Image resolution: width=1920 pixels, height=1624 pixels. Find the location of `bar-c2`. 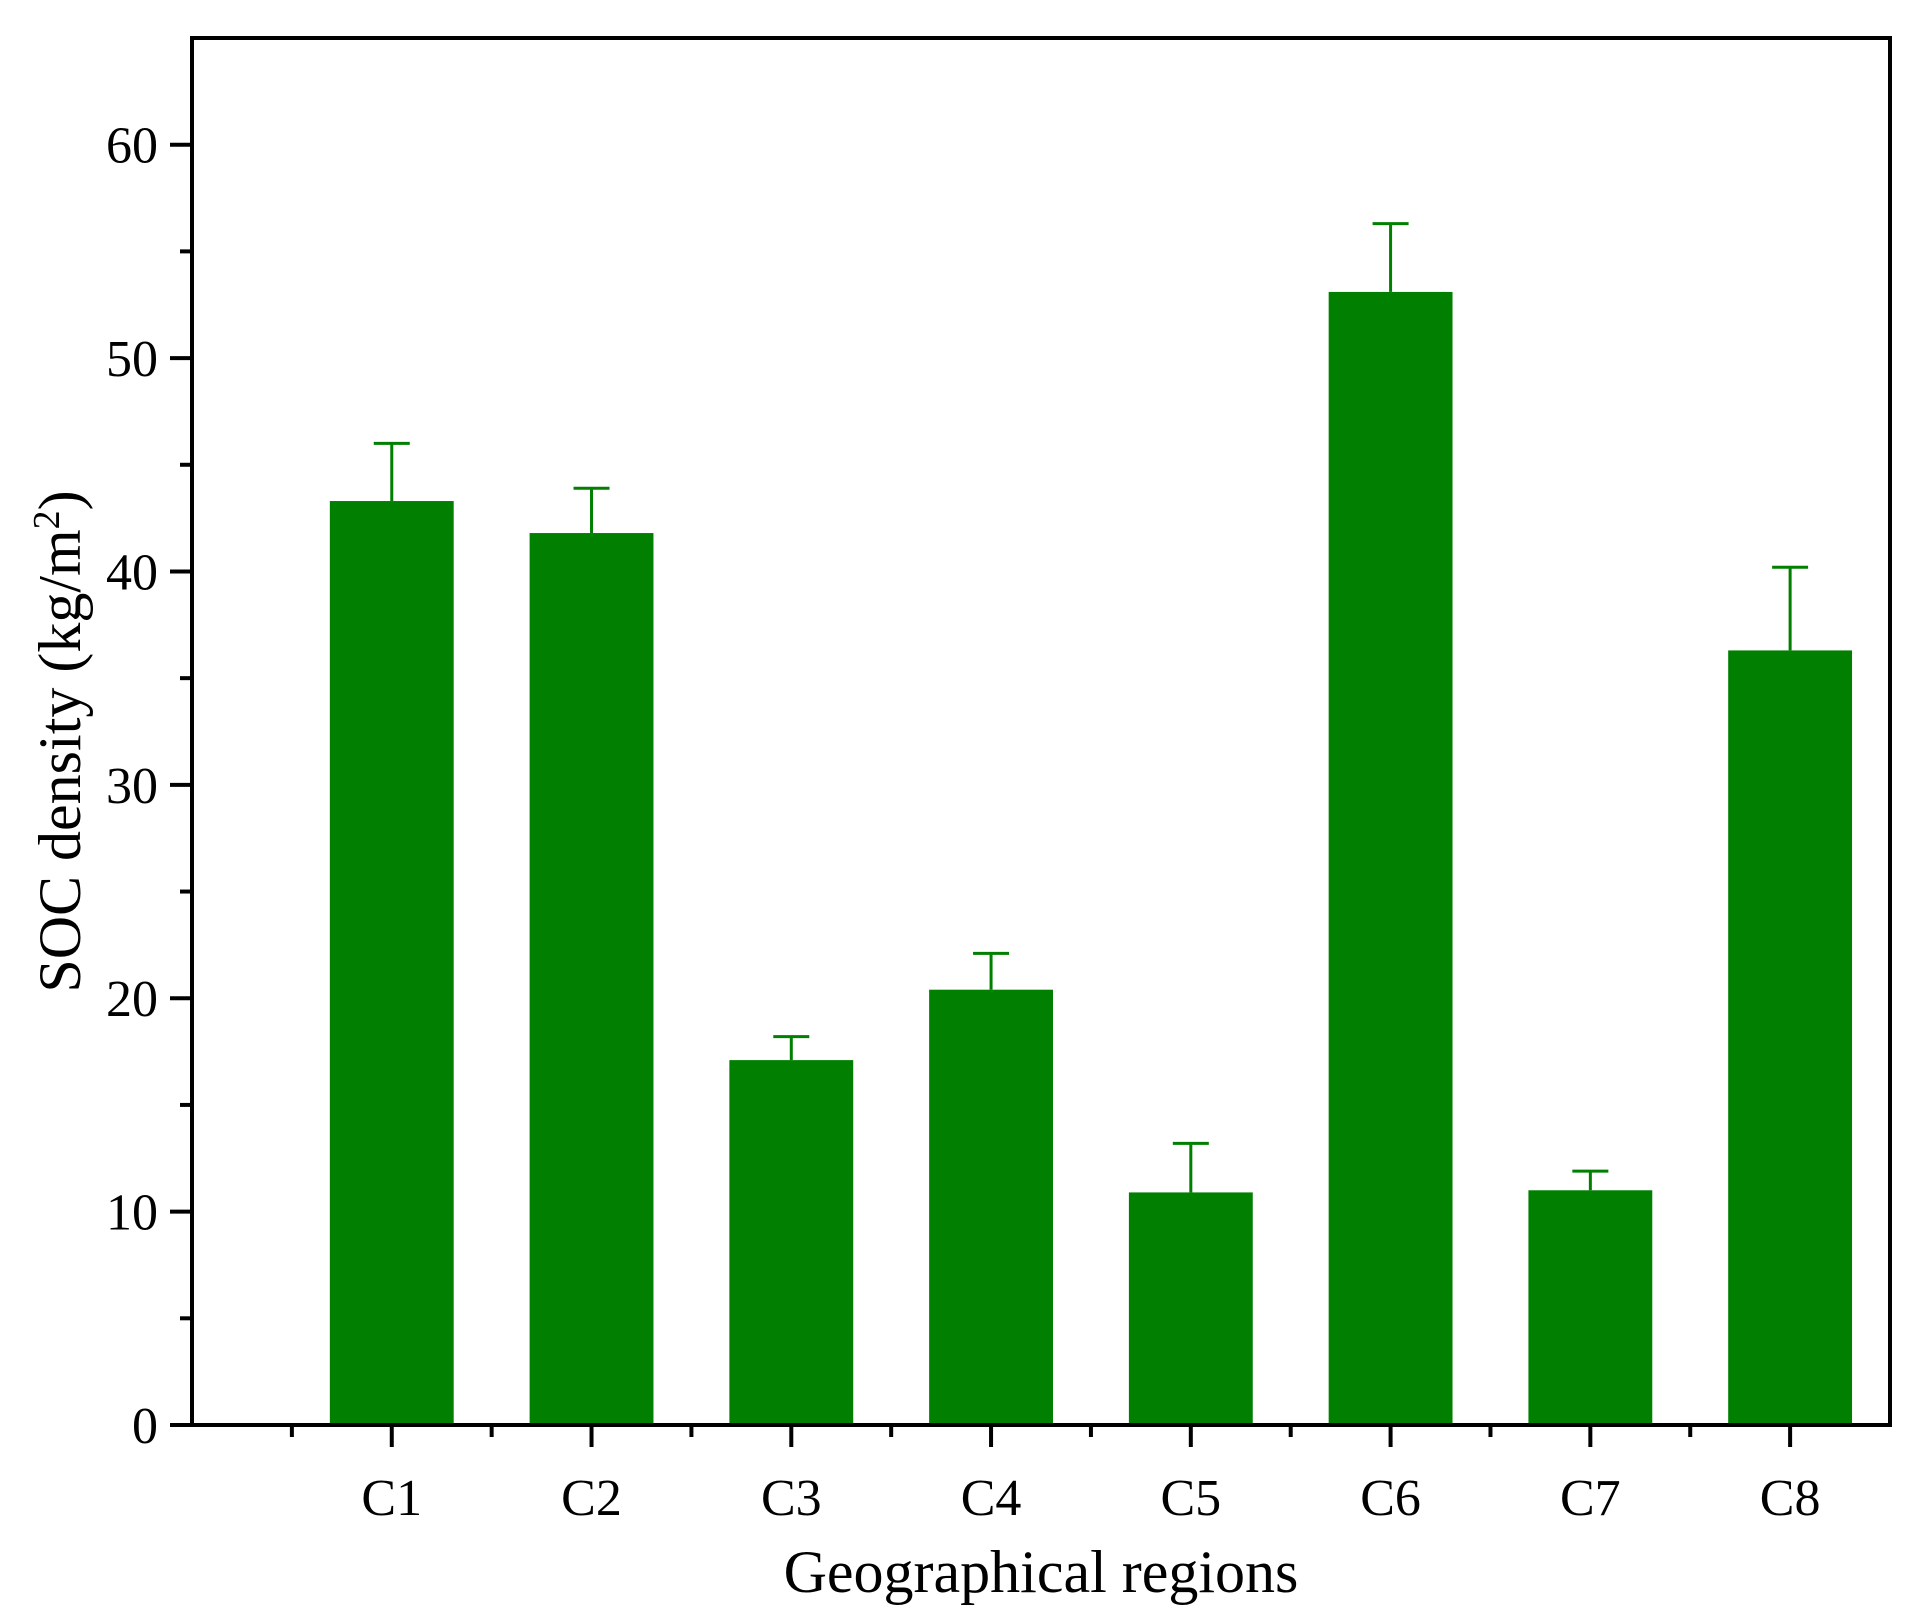

bar-c2 is located at coordinates (591, 979).